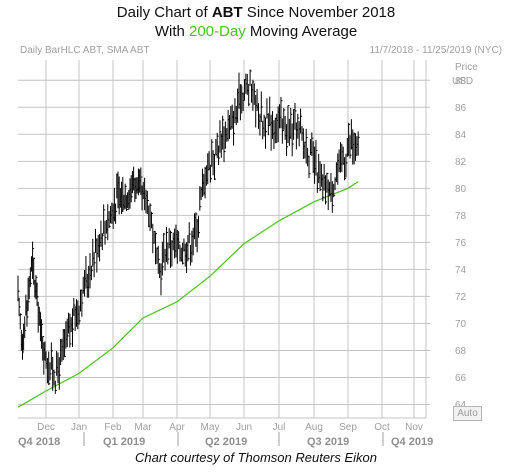 The height and width of the screenshot is (472, 512). Describe the element at coordinates (461, 108) in the screenshot. I see `y-tick-label: 86` at that location.